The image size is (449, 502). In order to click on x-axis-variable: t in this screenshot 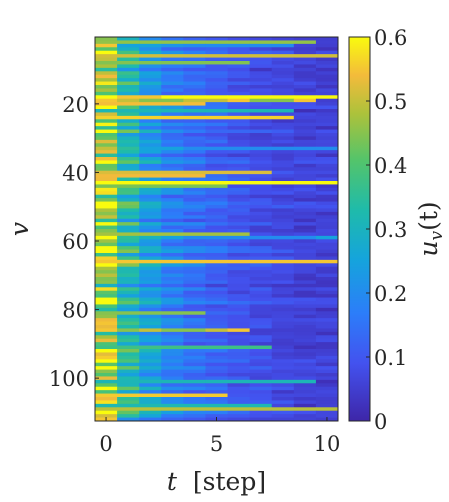, I will do `click(172, 481)`.